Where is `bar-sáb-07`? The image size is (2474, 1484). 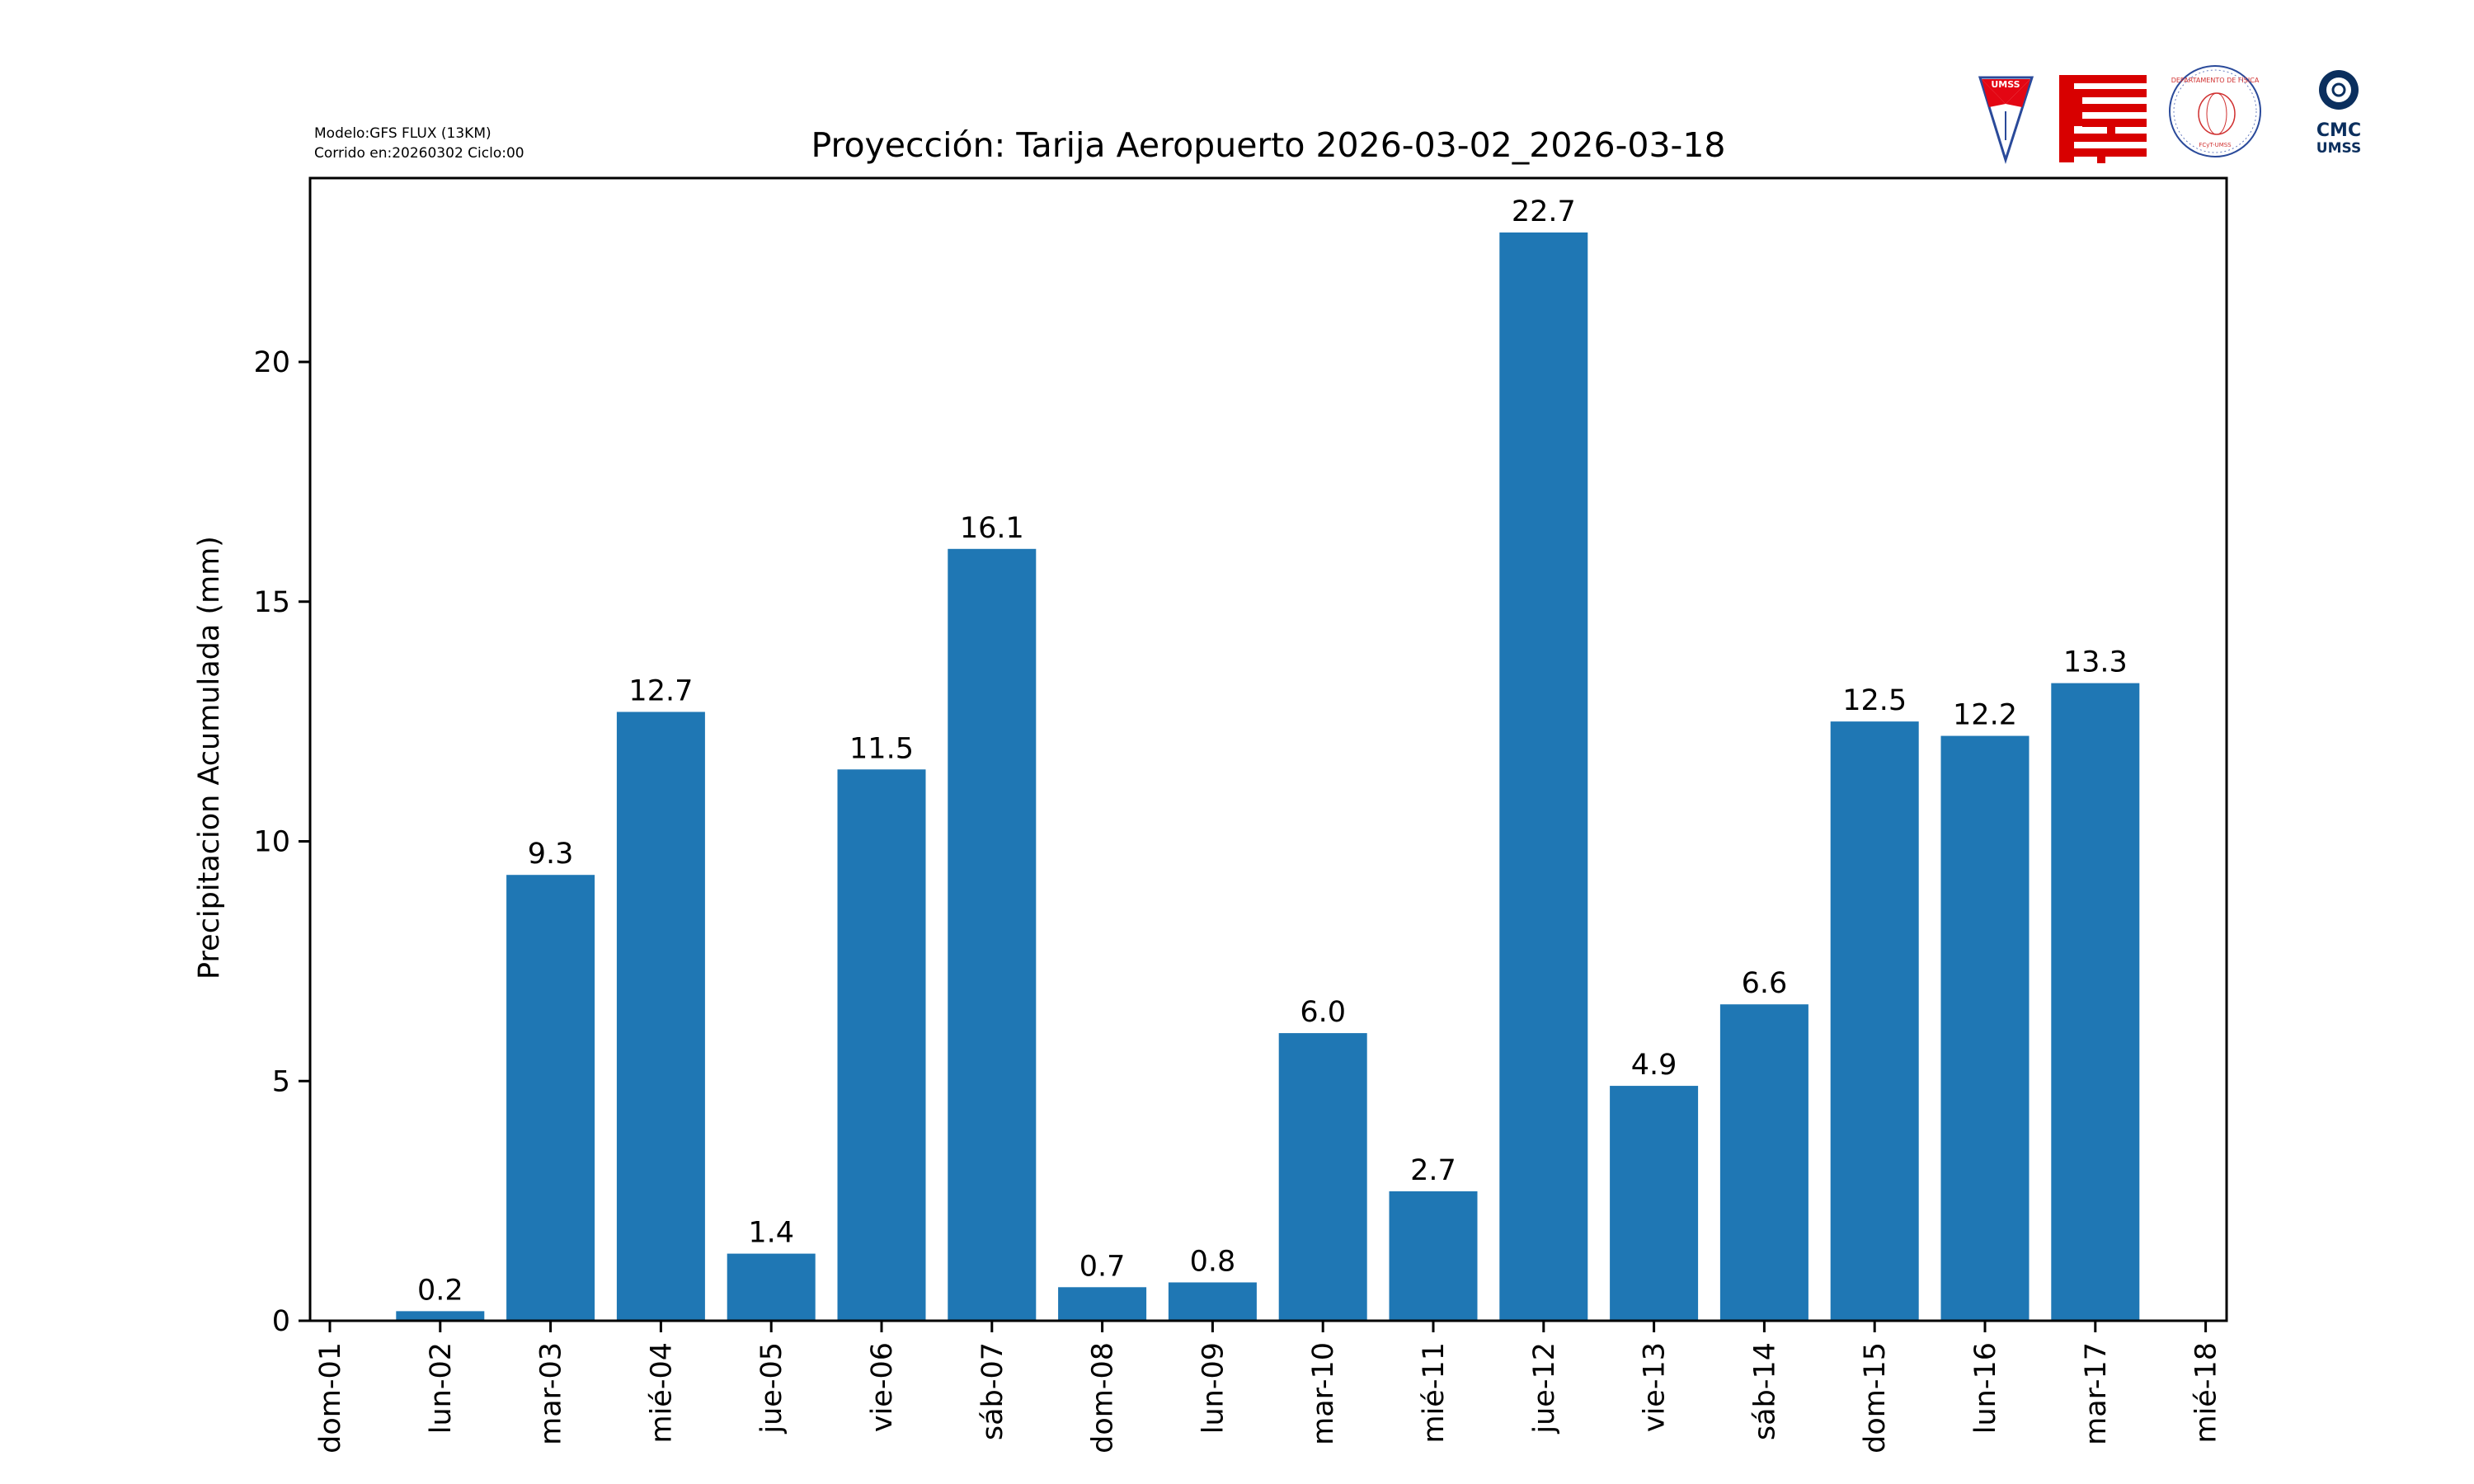
bar-sáb-07 is located at coordinates (992, 934).